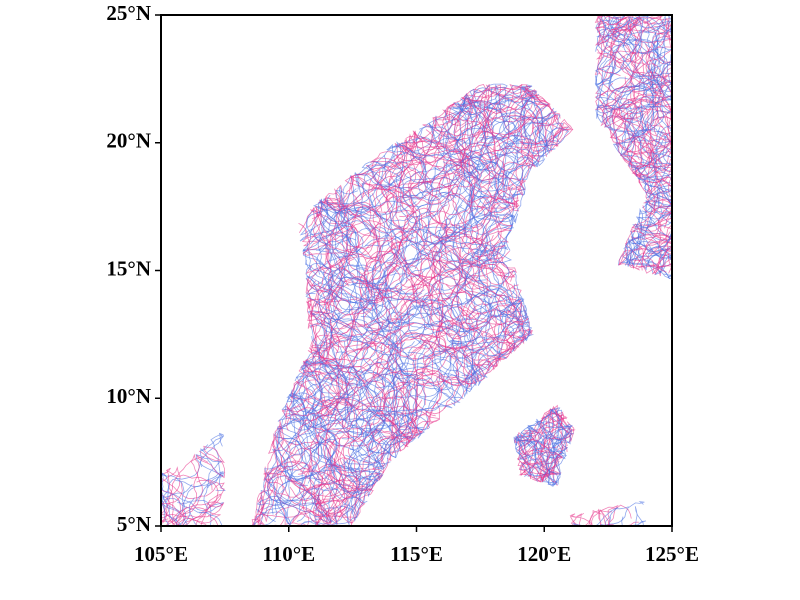 Image resolution: width=800 pixels, height=600 pixels. Describe the element at coordinates (128, 268) in the screenshot. I see `y-tick-label: 15°N` at that location.